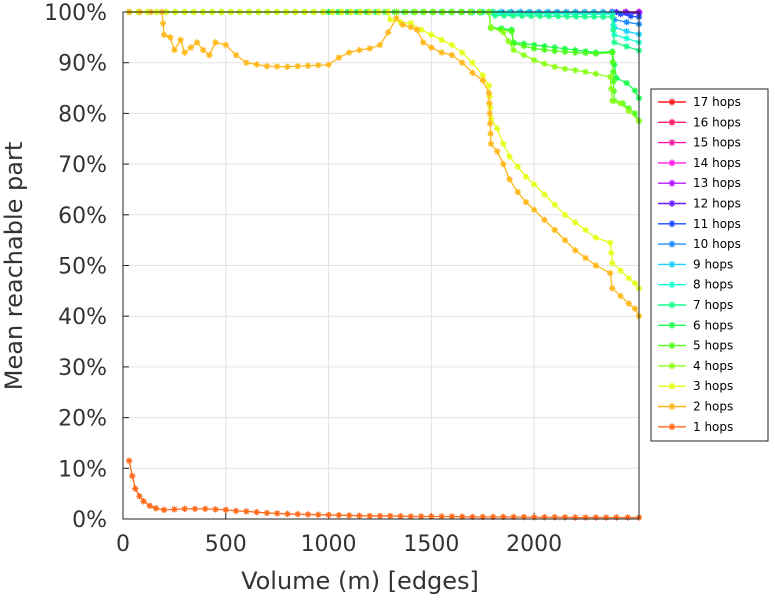 This screenshot has width=775, height=600. Describe the element at coordinates (699, 183) in the screenshot. I see `legend-item: 13 hops` at that location.